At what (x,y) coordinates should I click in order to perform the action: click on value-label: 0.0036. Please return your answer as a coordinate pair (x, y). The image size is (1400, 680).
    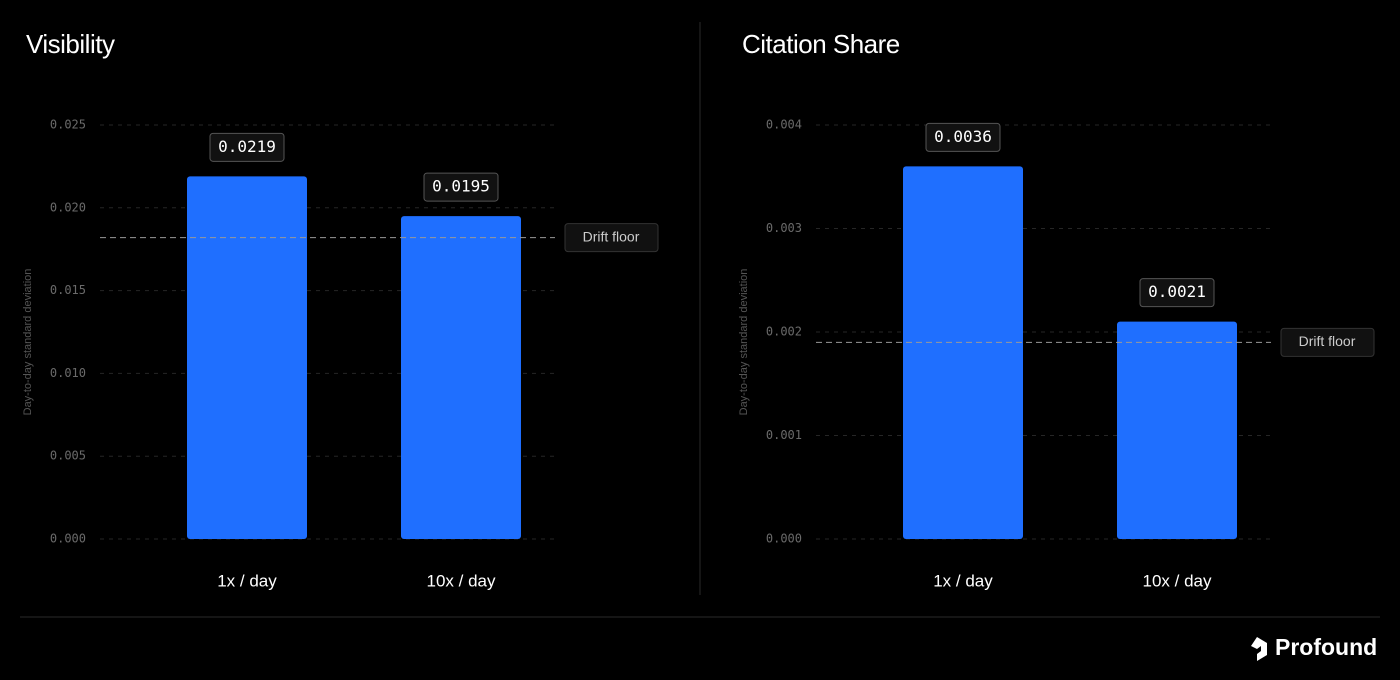
    Looking at the image, I should click on (963, 136).